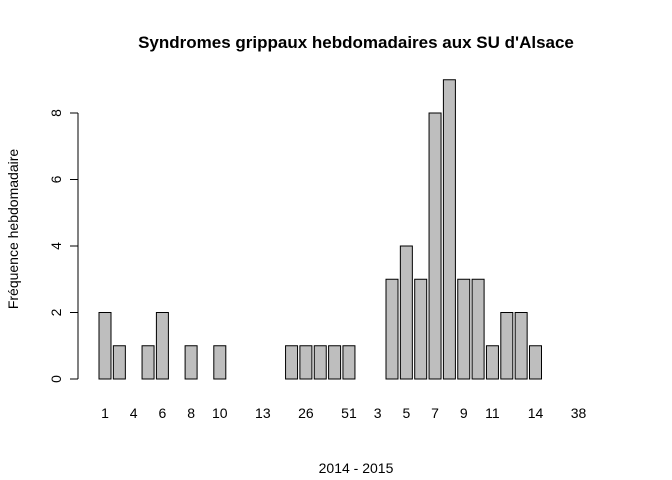  What do you see at coordinates (56, 179) in the screenshot?
I see `y-tick-label: 6` at bounding box center [56, 179].